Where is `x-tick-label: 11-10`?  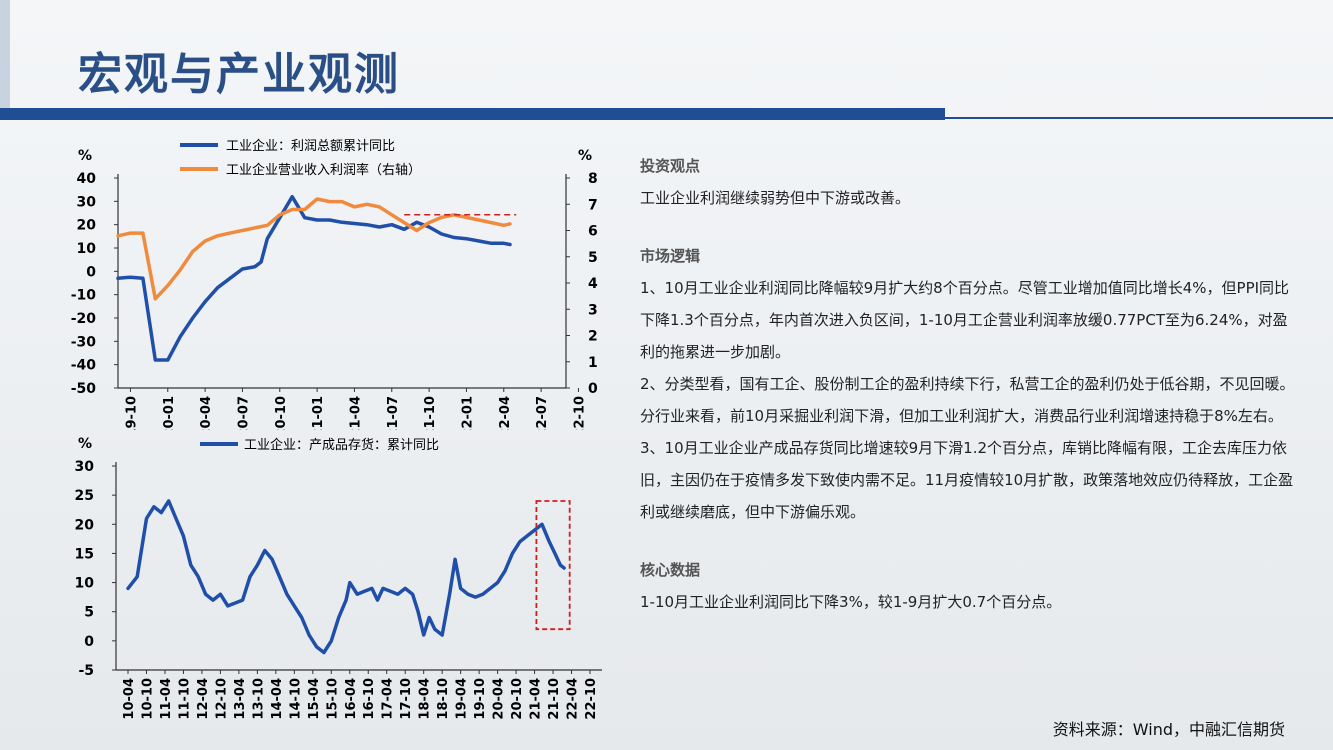 x-tick-label: 11-10 is located at coordinates (184, 699).